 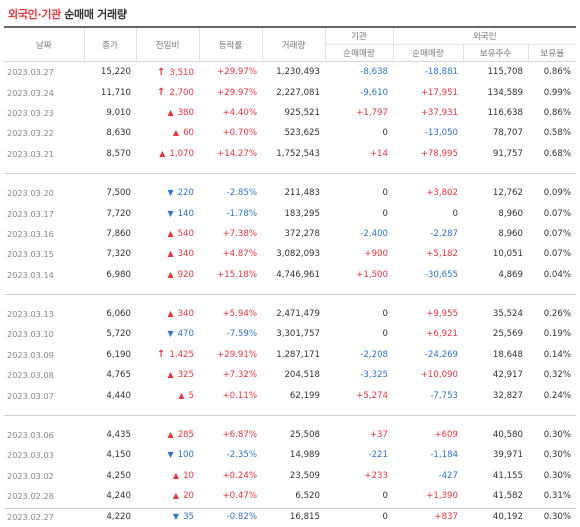 I want to click on cell-close: 4,250, so click(x=118, y=475).